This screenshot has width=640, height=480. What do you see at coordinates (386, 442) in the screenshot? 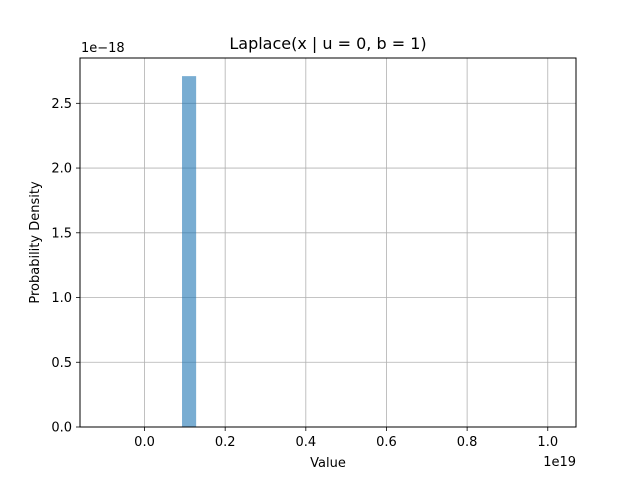
I see `x-tick-label-3: 0.6` at bounding box center [386, 442].